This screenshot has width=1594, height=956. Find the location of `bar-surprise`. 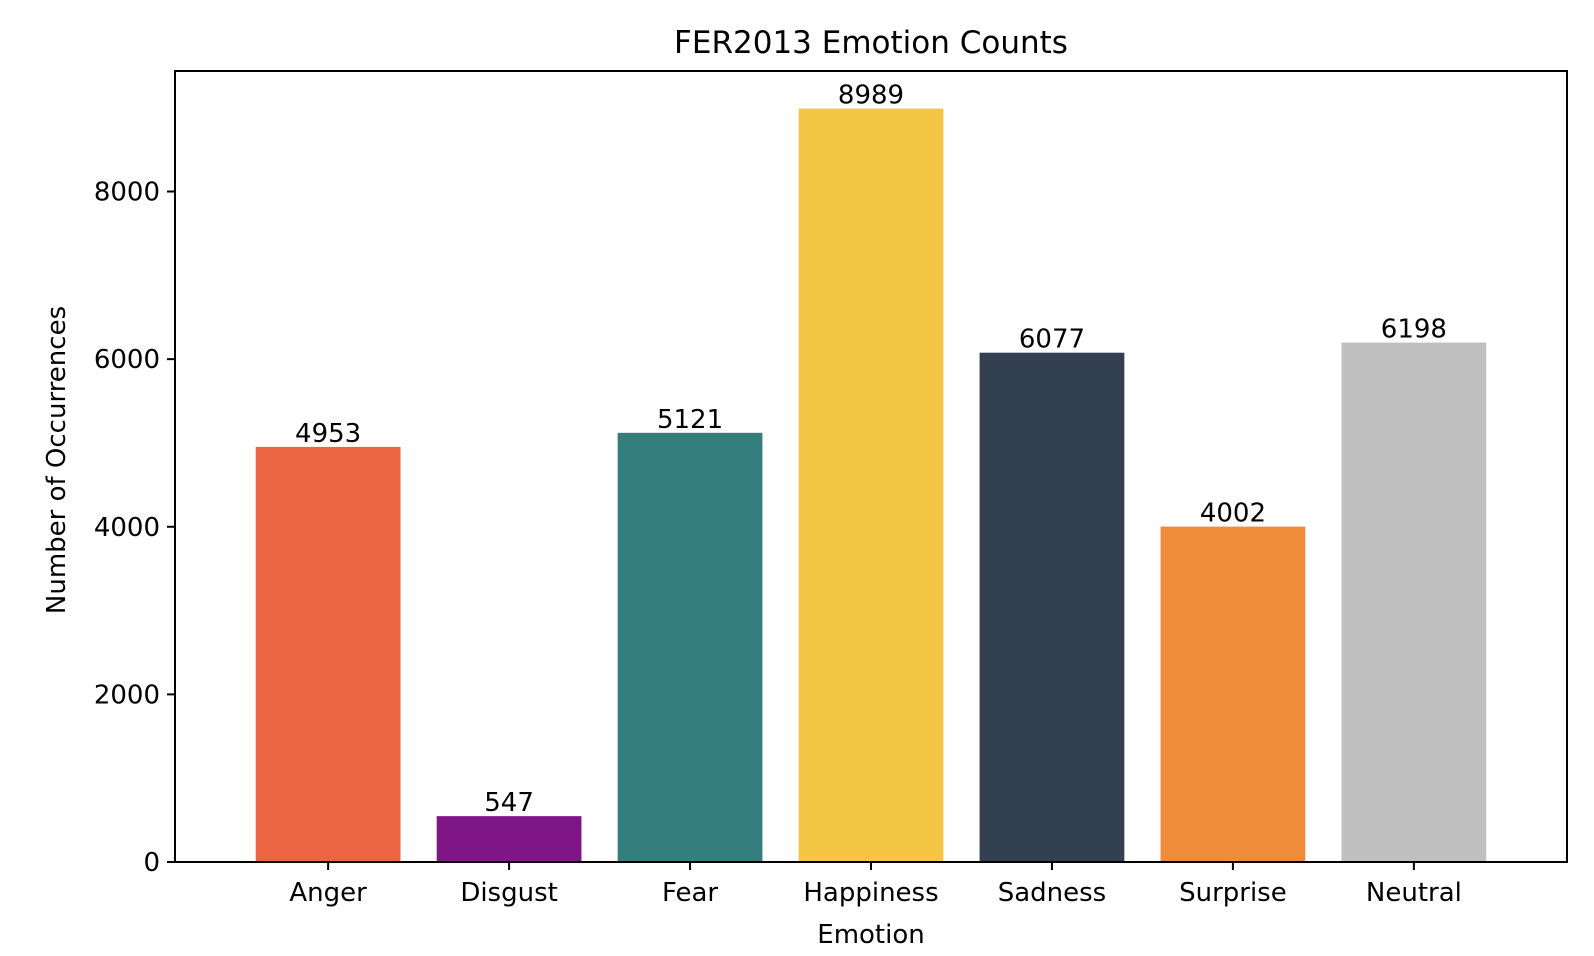

bar-surprise is located at coordinates (1233, 694).